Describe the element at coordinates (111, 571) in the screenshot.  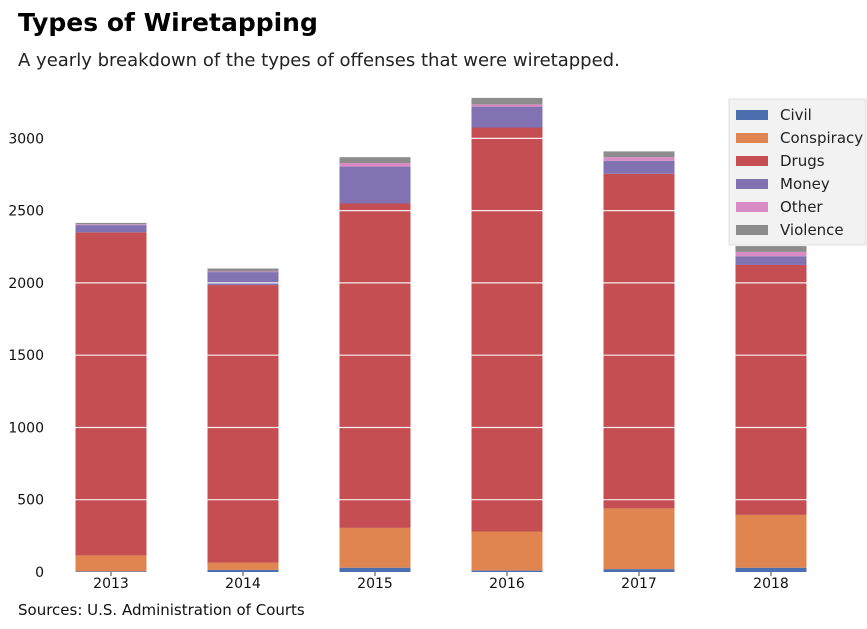
I see `bar-2013-civil` at that location.